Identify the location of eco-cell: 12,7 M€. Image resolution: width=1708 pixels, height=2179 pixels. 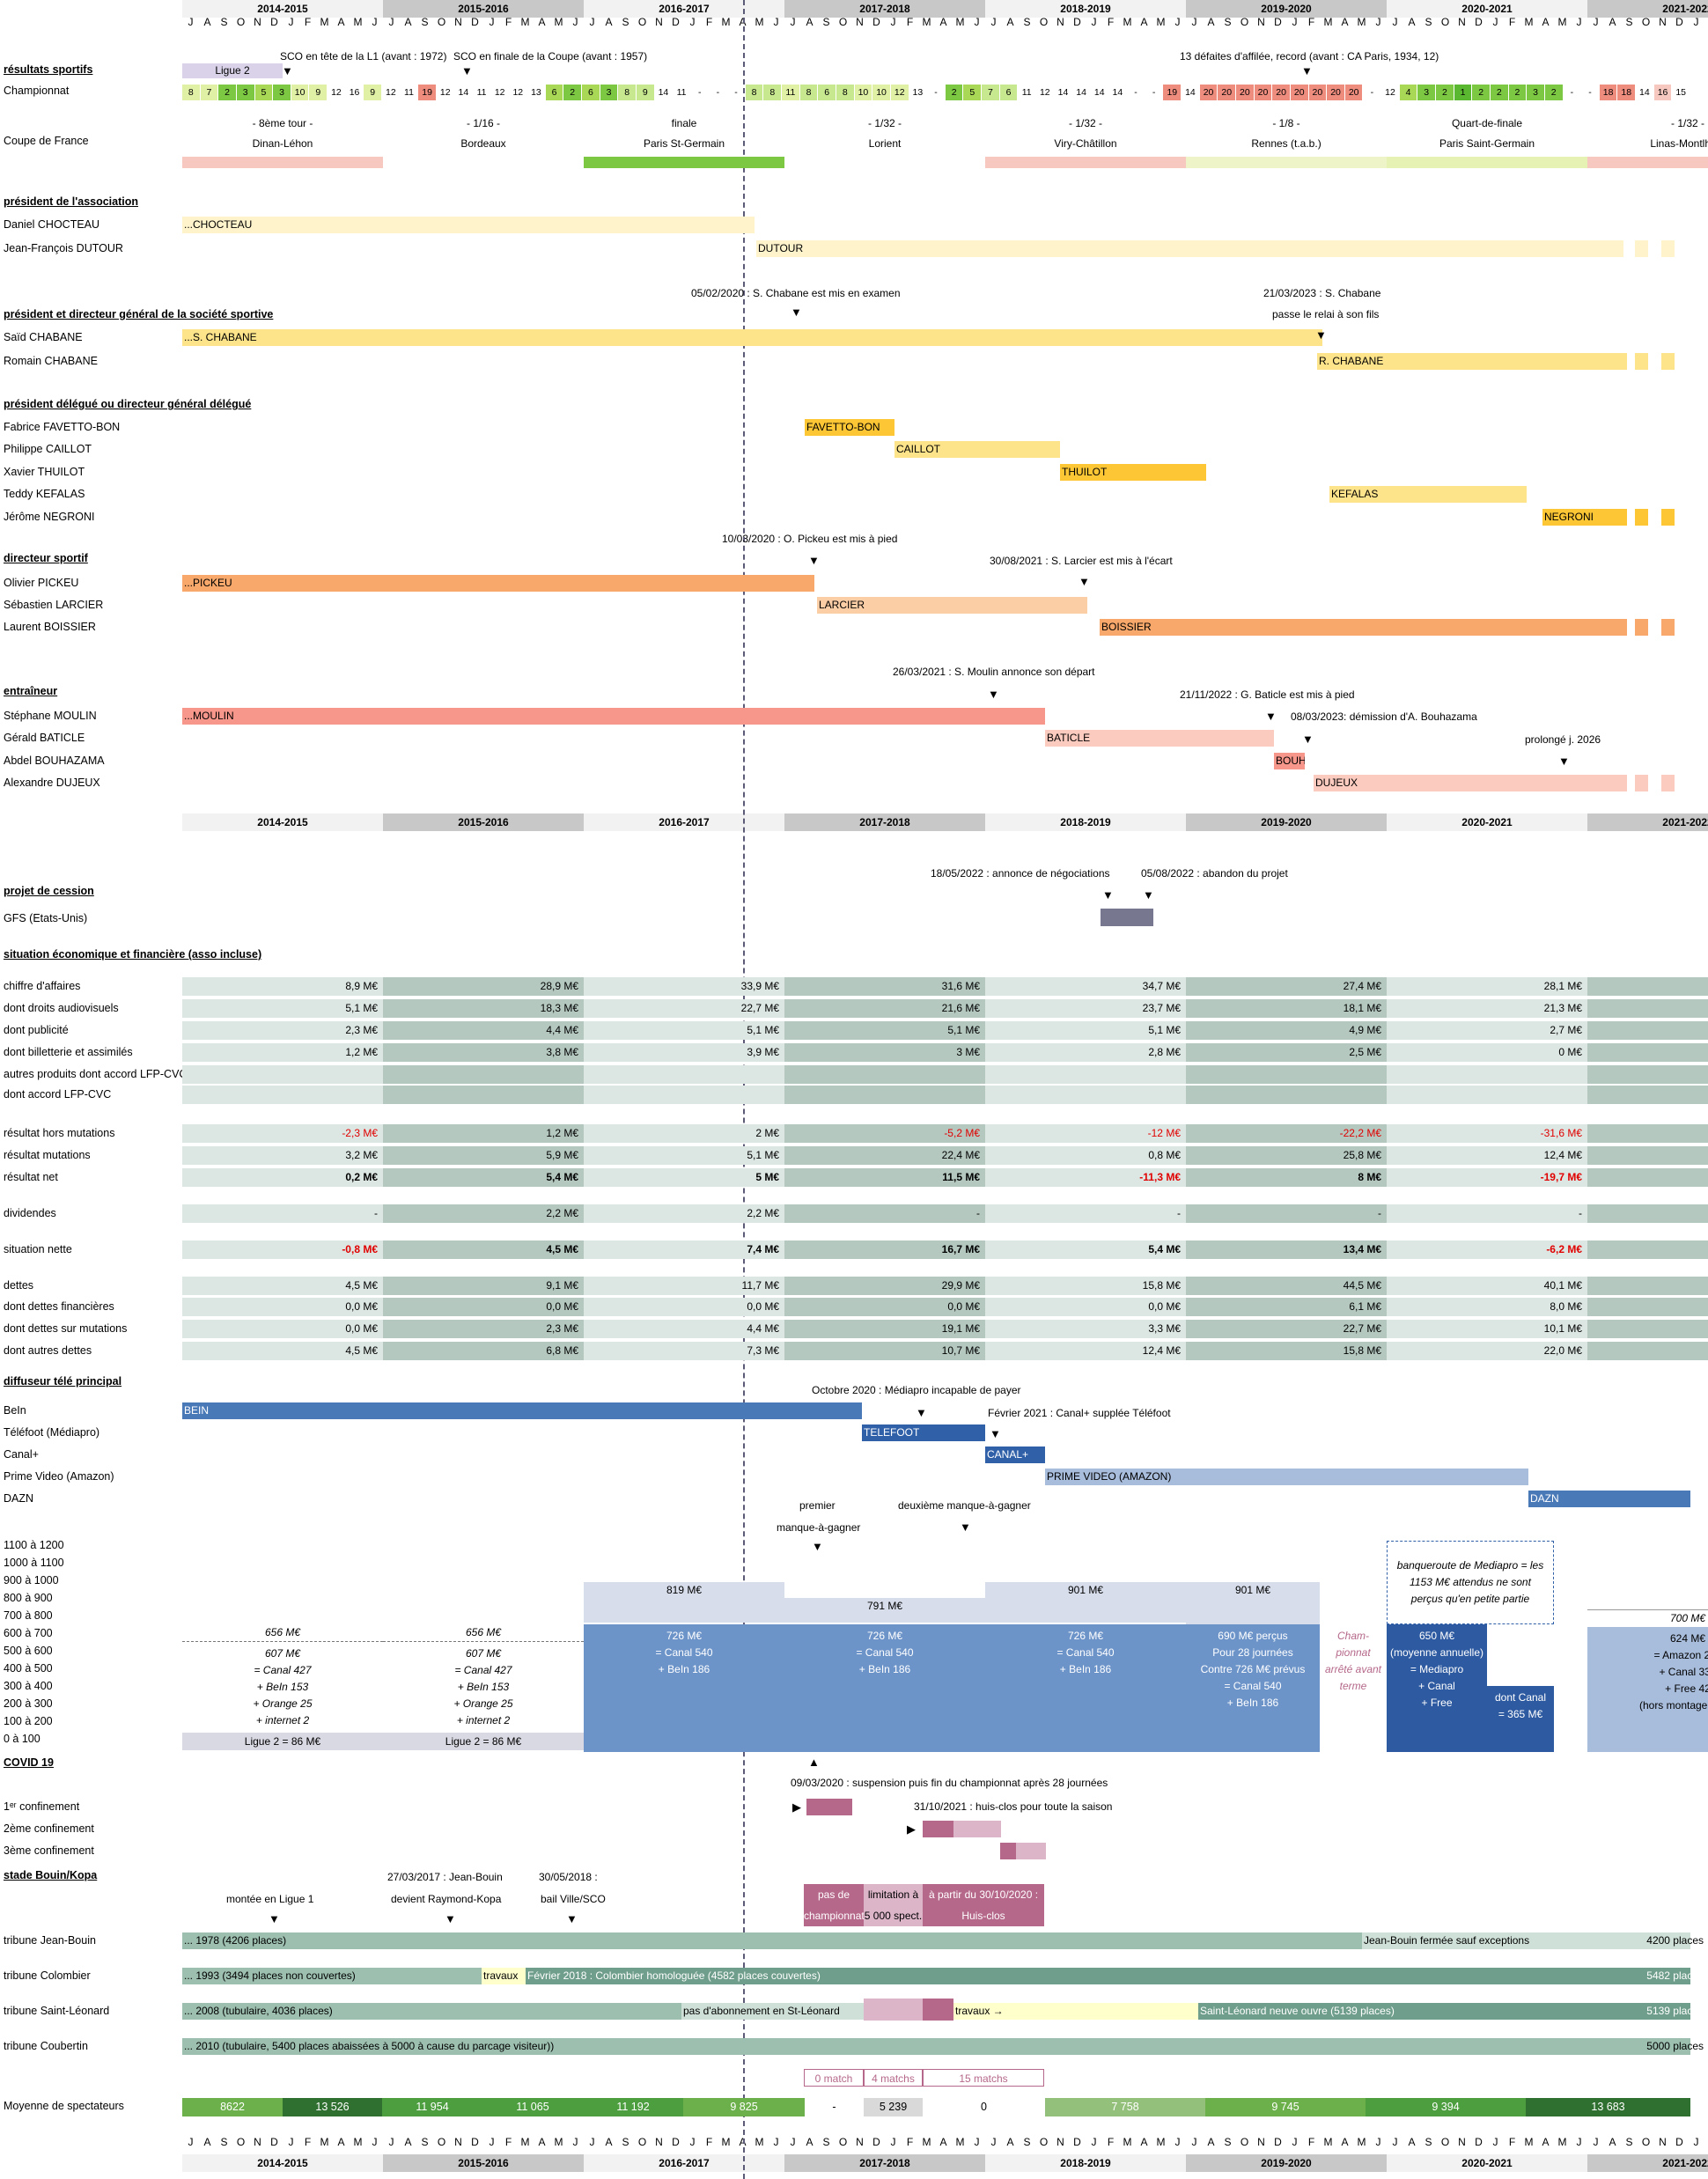
(1647, 1307).